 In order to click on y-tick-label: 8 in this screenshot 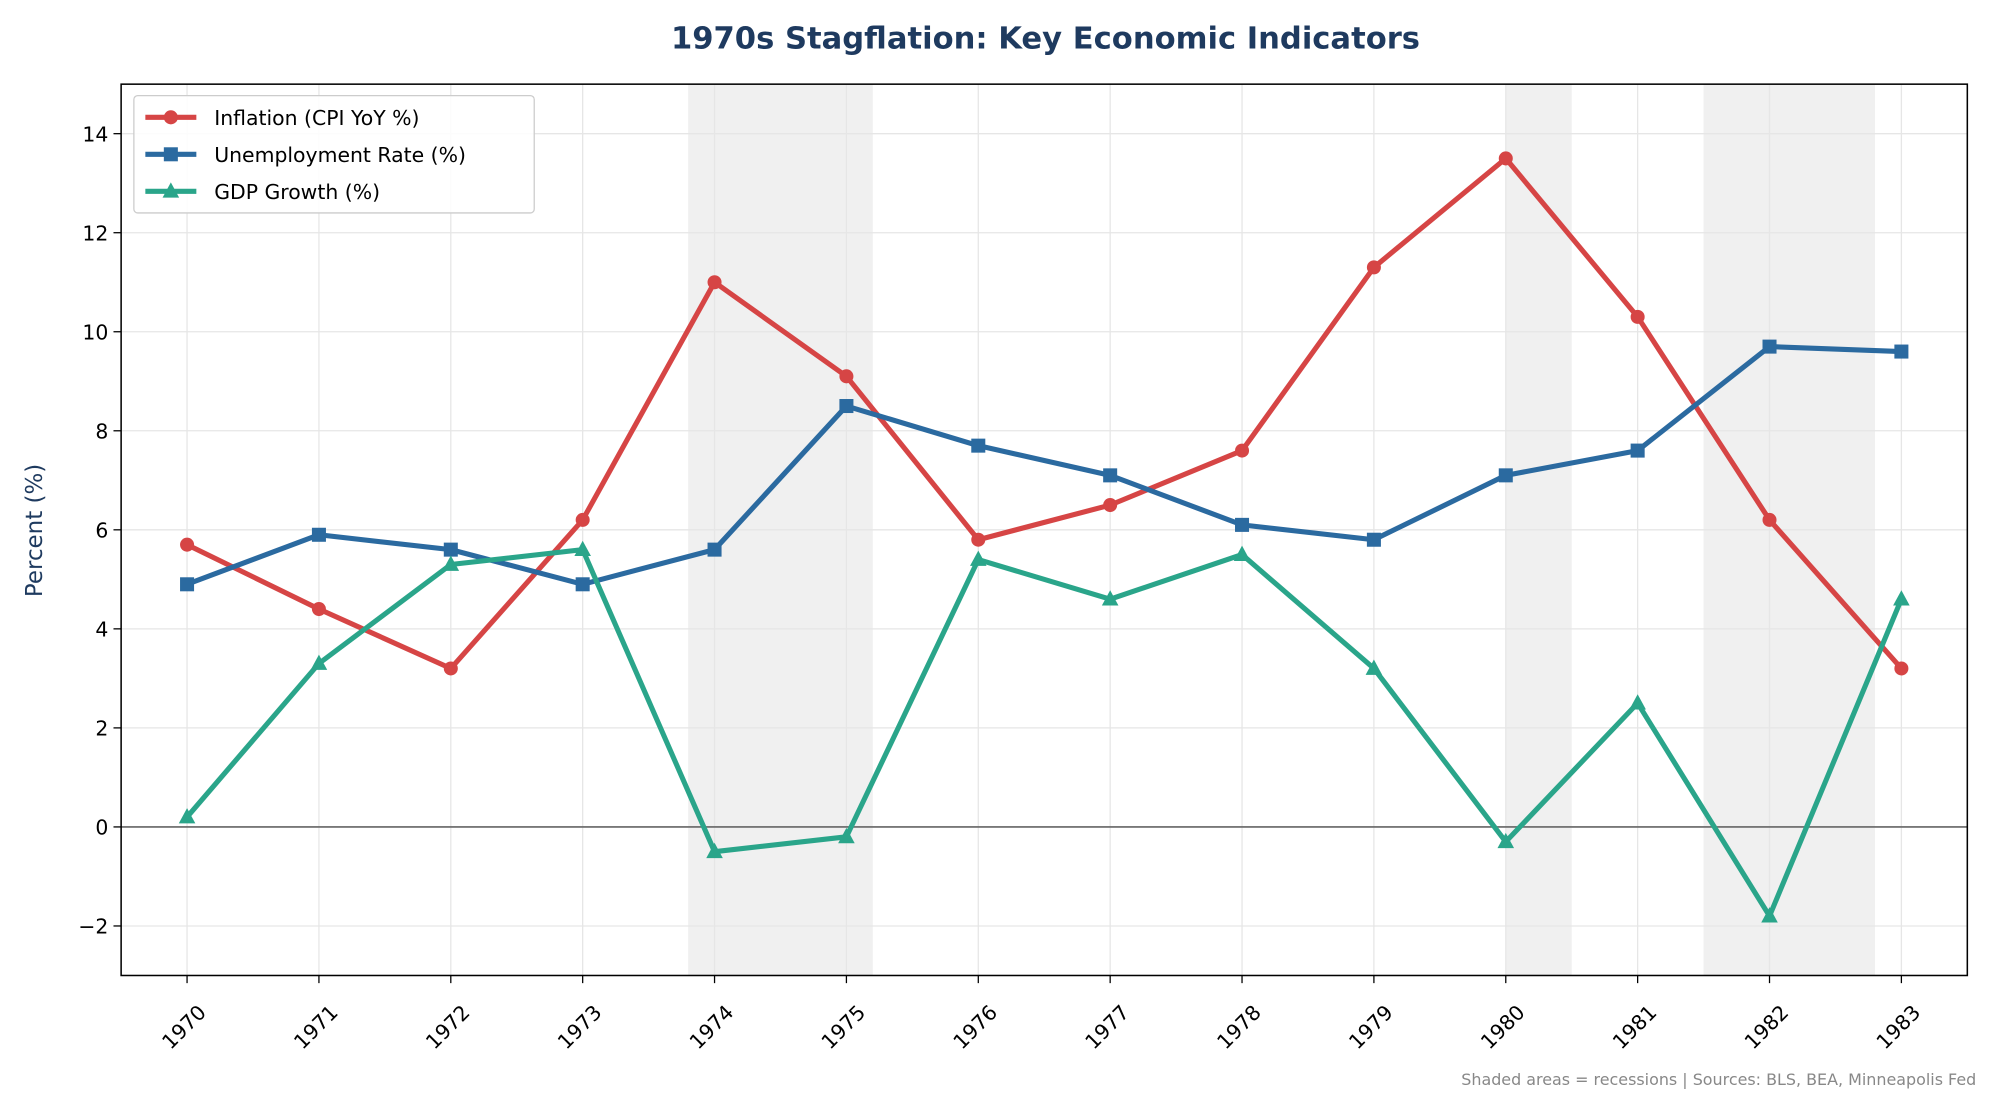, I will do `click(101, 431)`.